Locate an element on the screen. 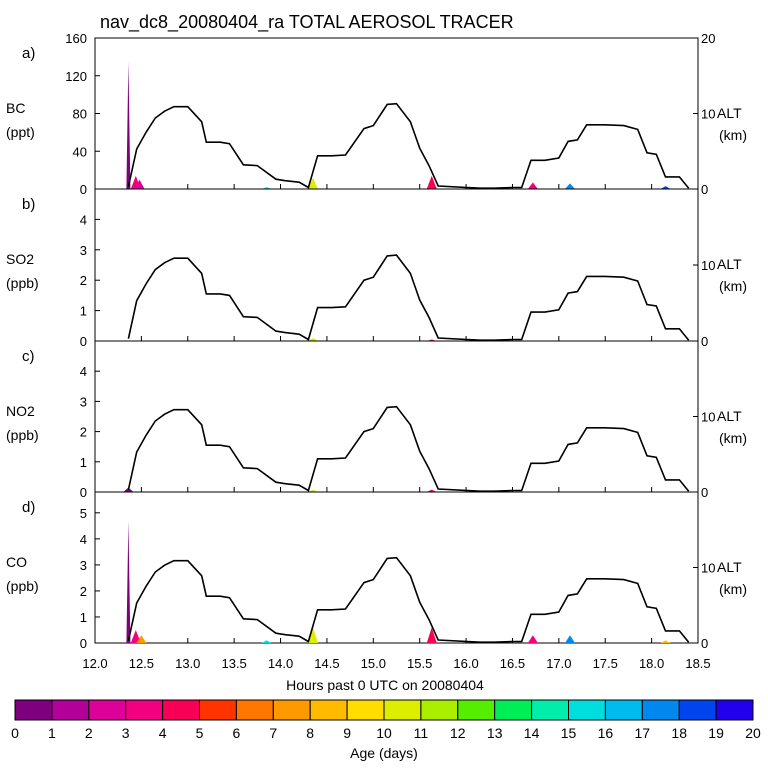 This screenshot has height=768, width=768. colorbar-tick-label: 1 is located at coordinates (52, 733).